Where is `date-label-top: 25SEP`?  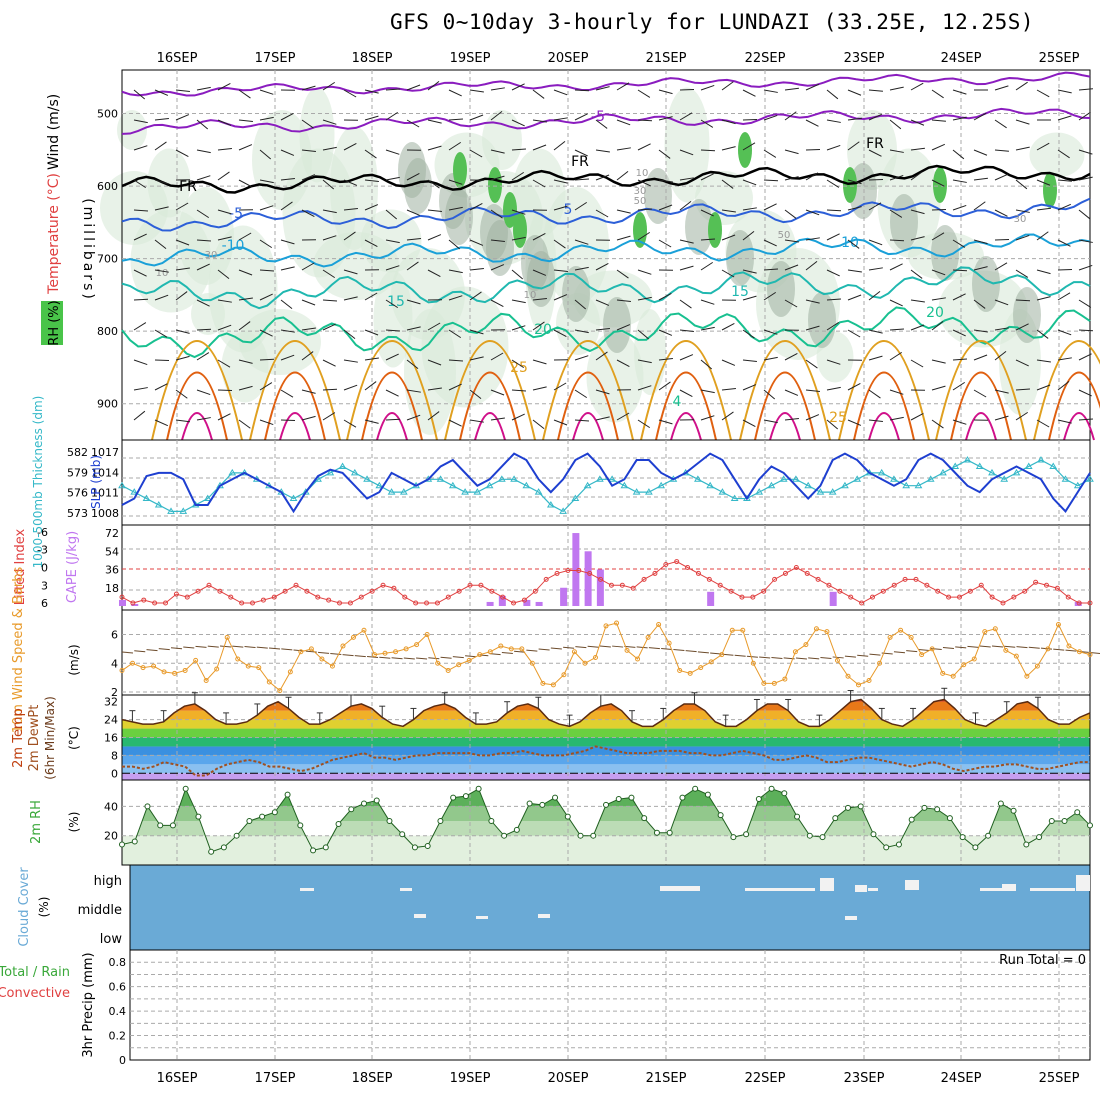
date-label-top: 25SEP is located at coordinates (1059, 58).